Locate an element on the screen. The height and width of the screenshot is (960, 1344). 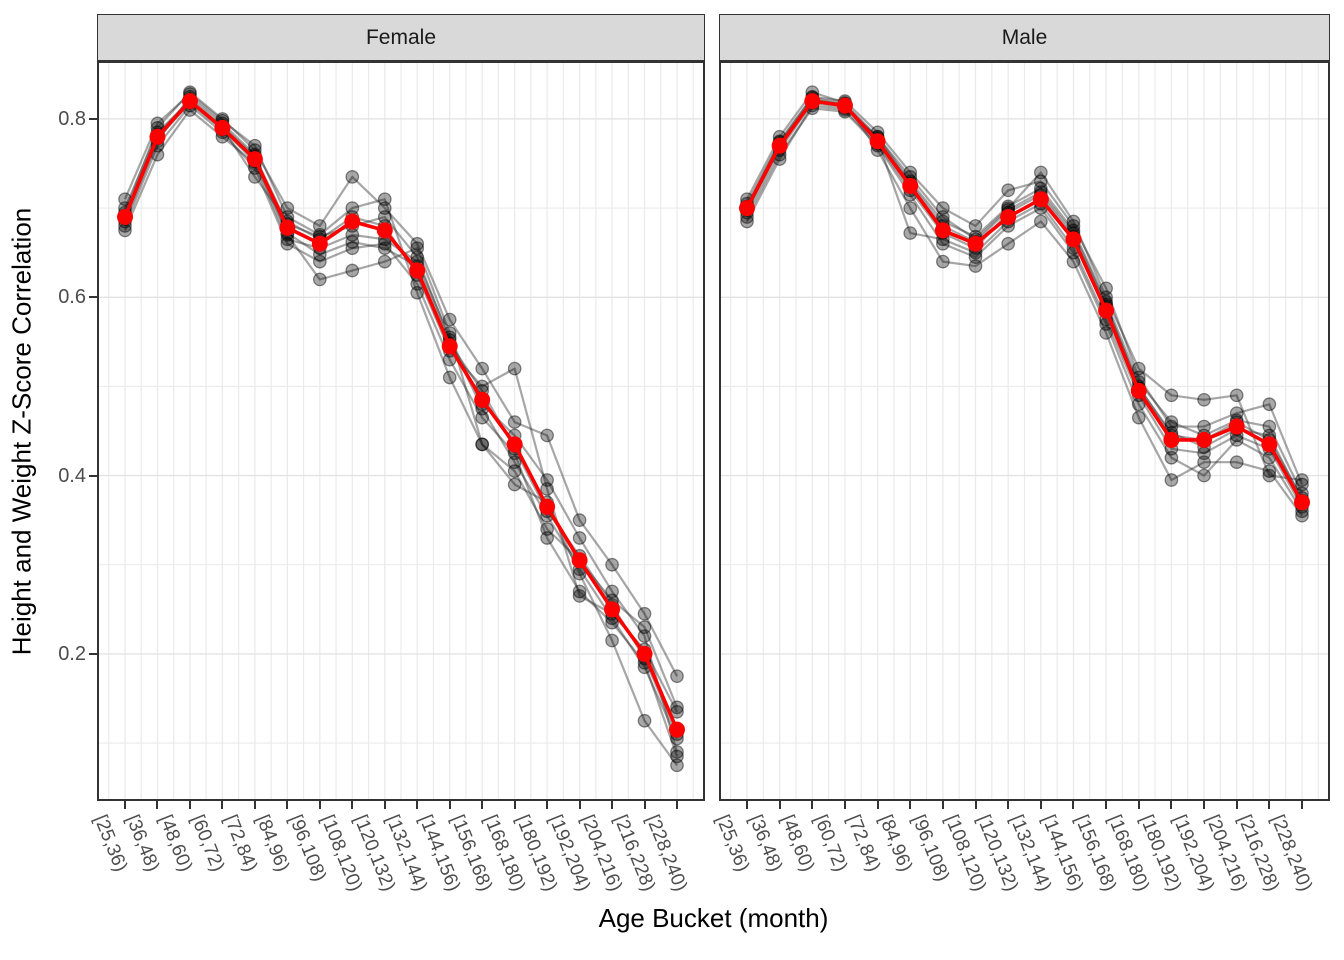
facet-strip-label: Female is located at coordinates (401, 37).